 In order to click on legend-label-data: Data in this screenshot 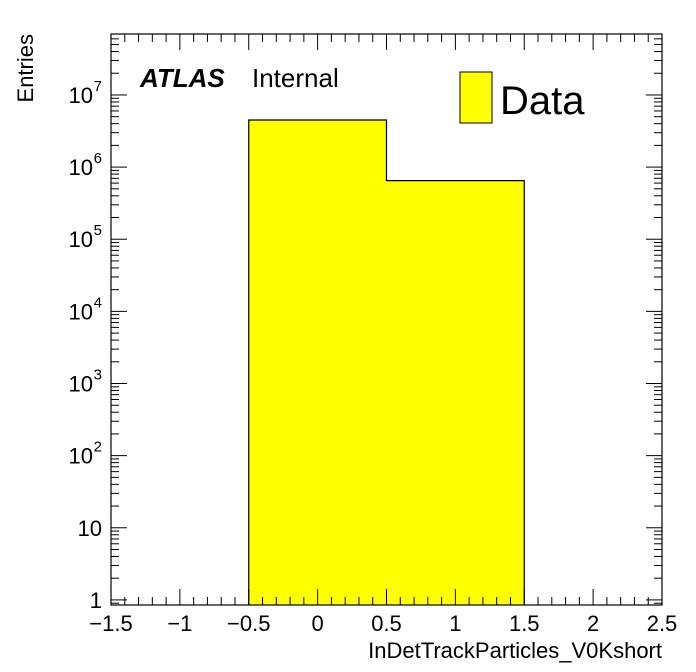, I will do `click(542, 101)`.